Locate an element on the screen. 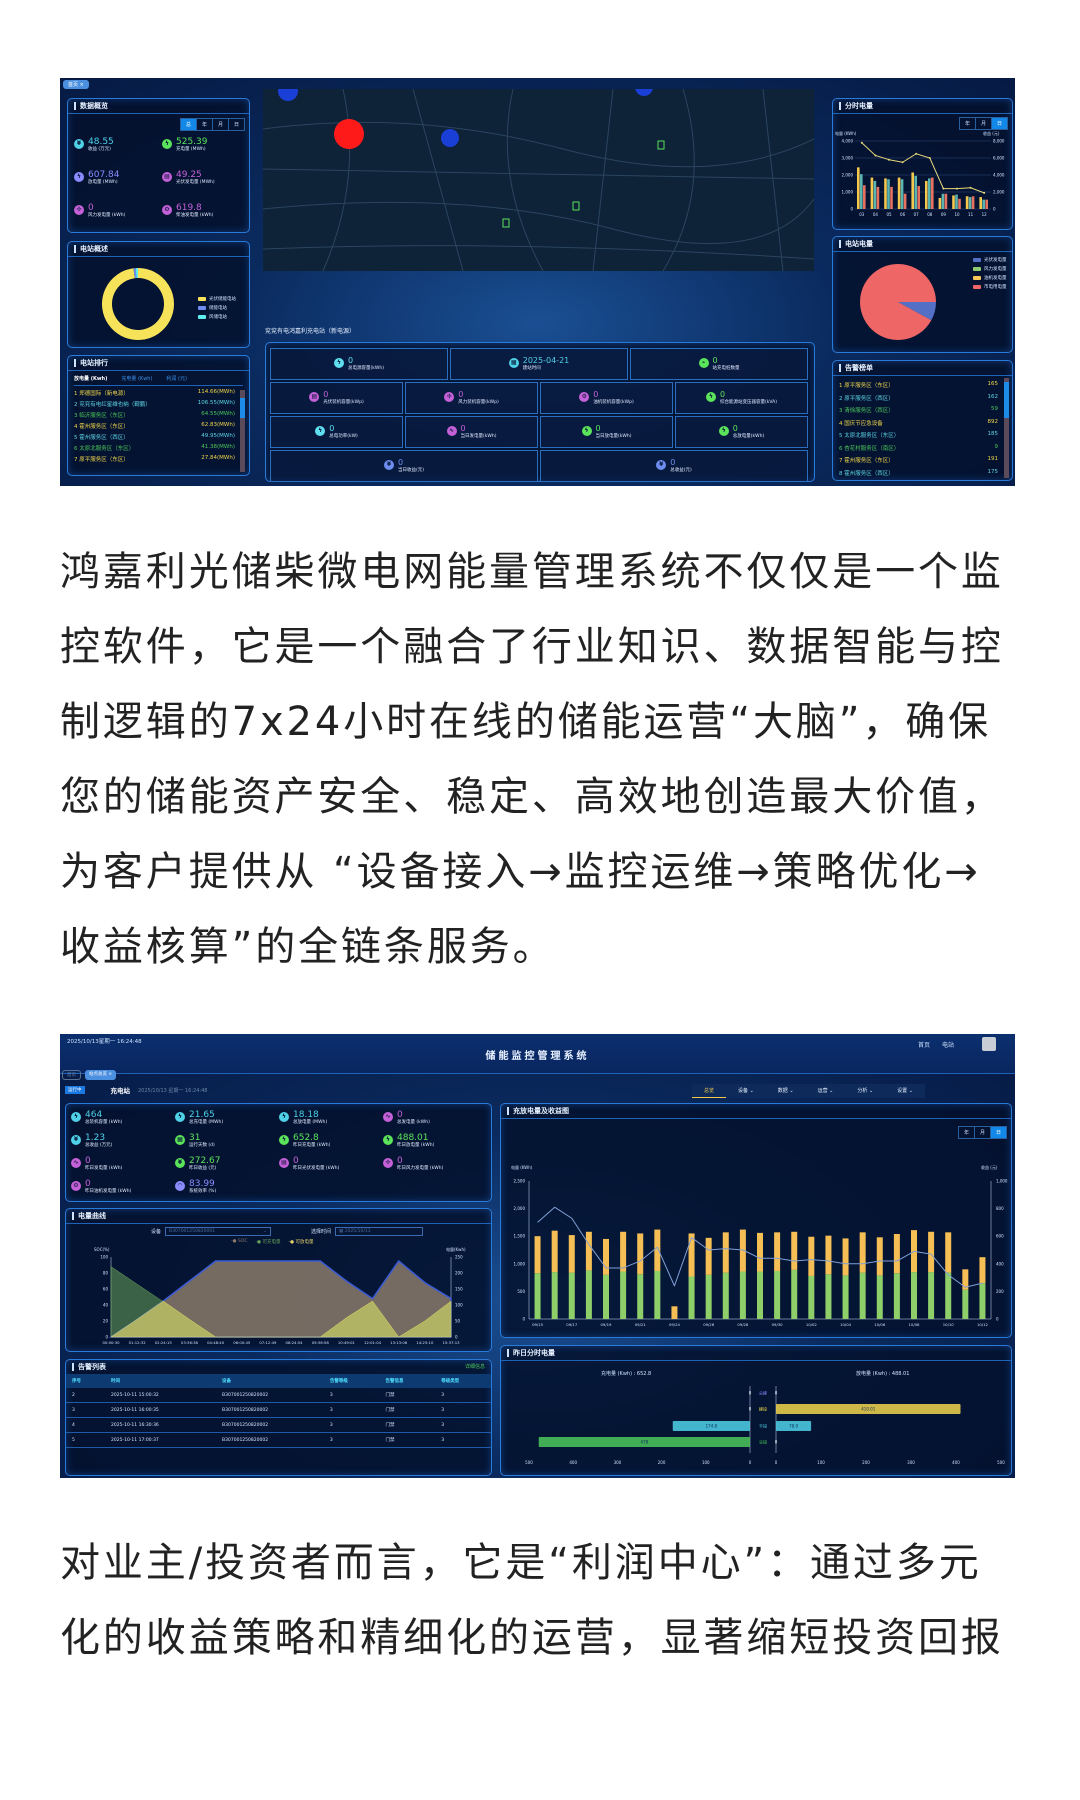 This screenshot has height=1800, width=1080. nav-tab: 分析 ⌄ is located at coordinates (865, 1091).